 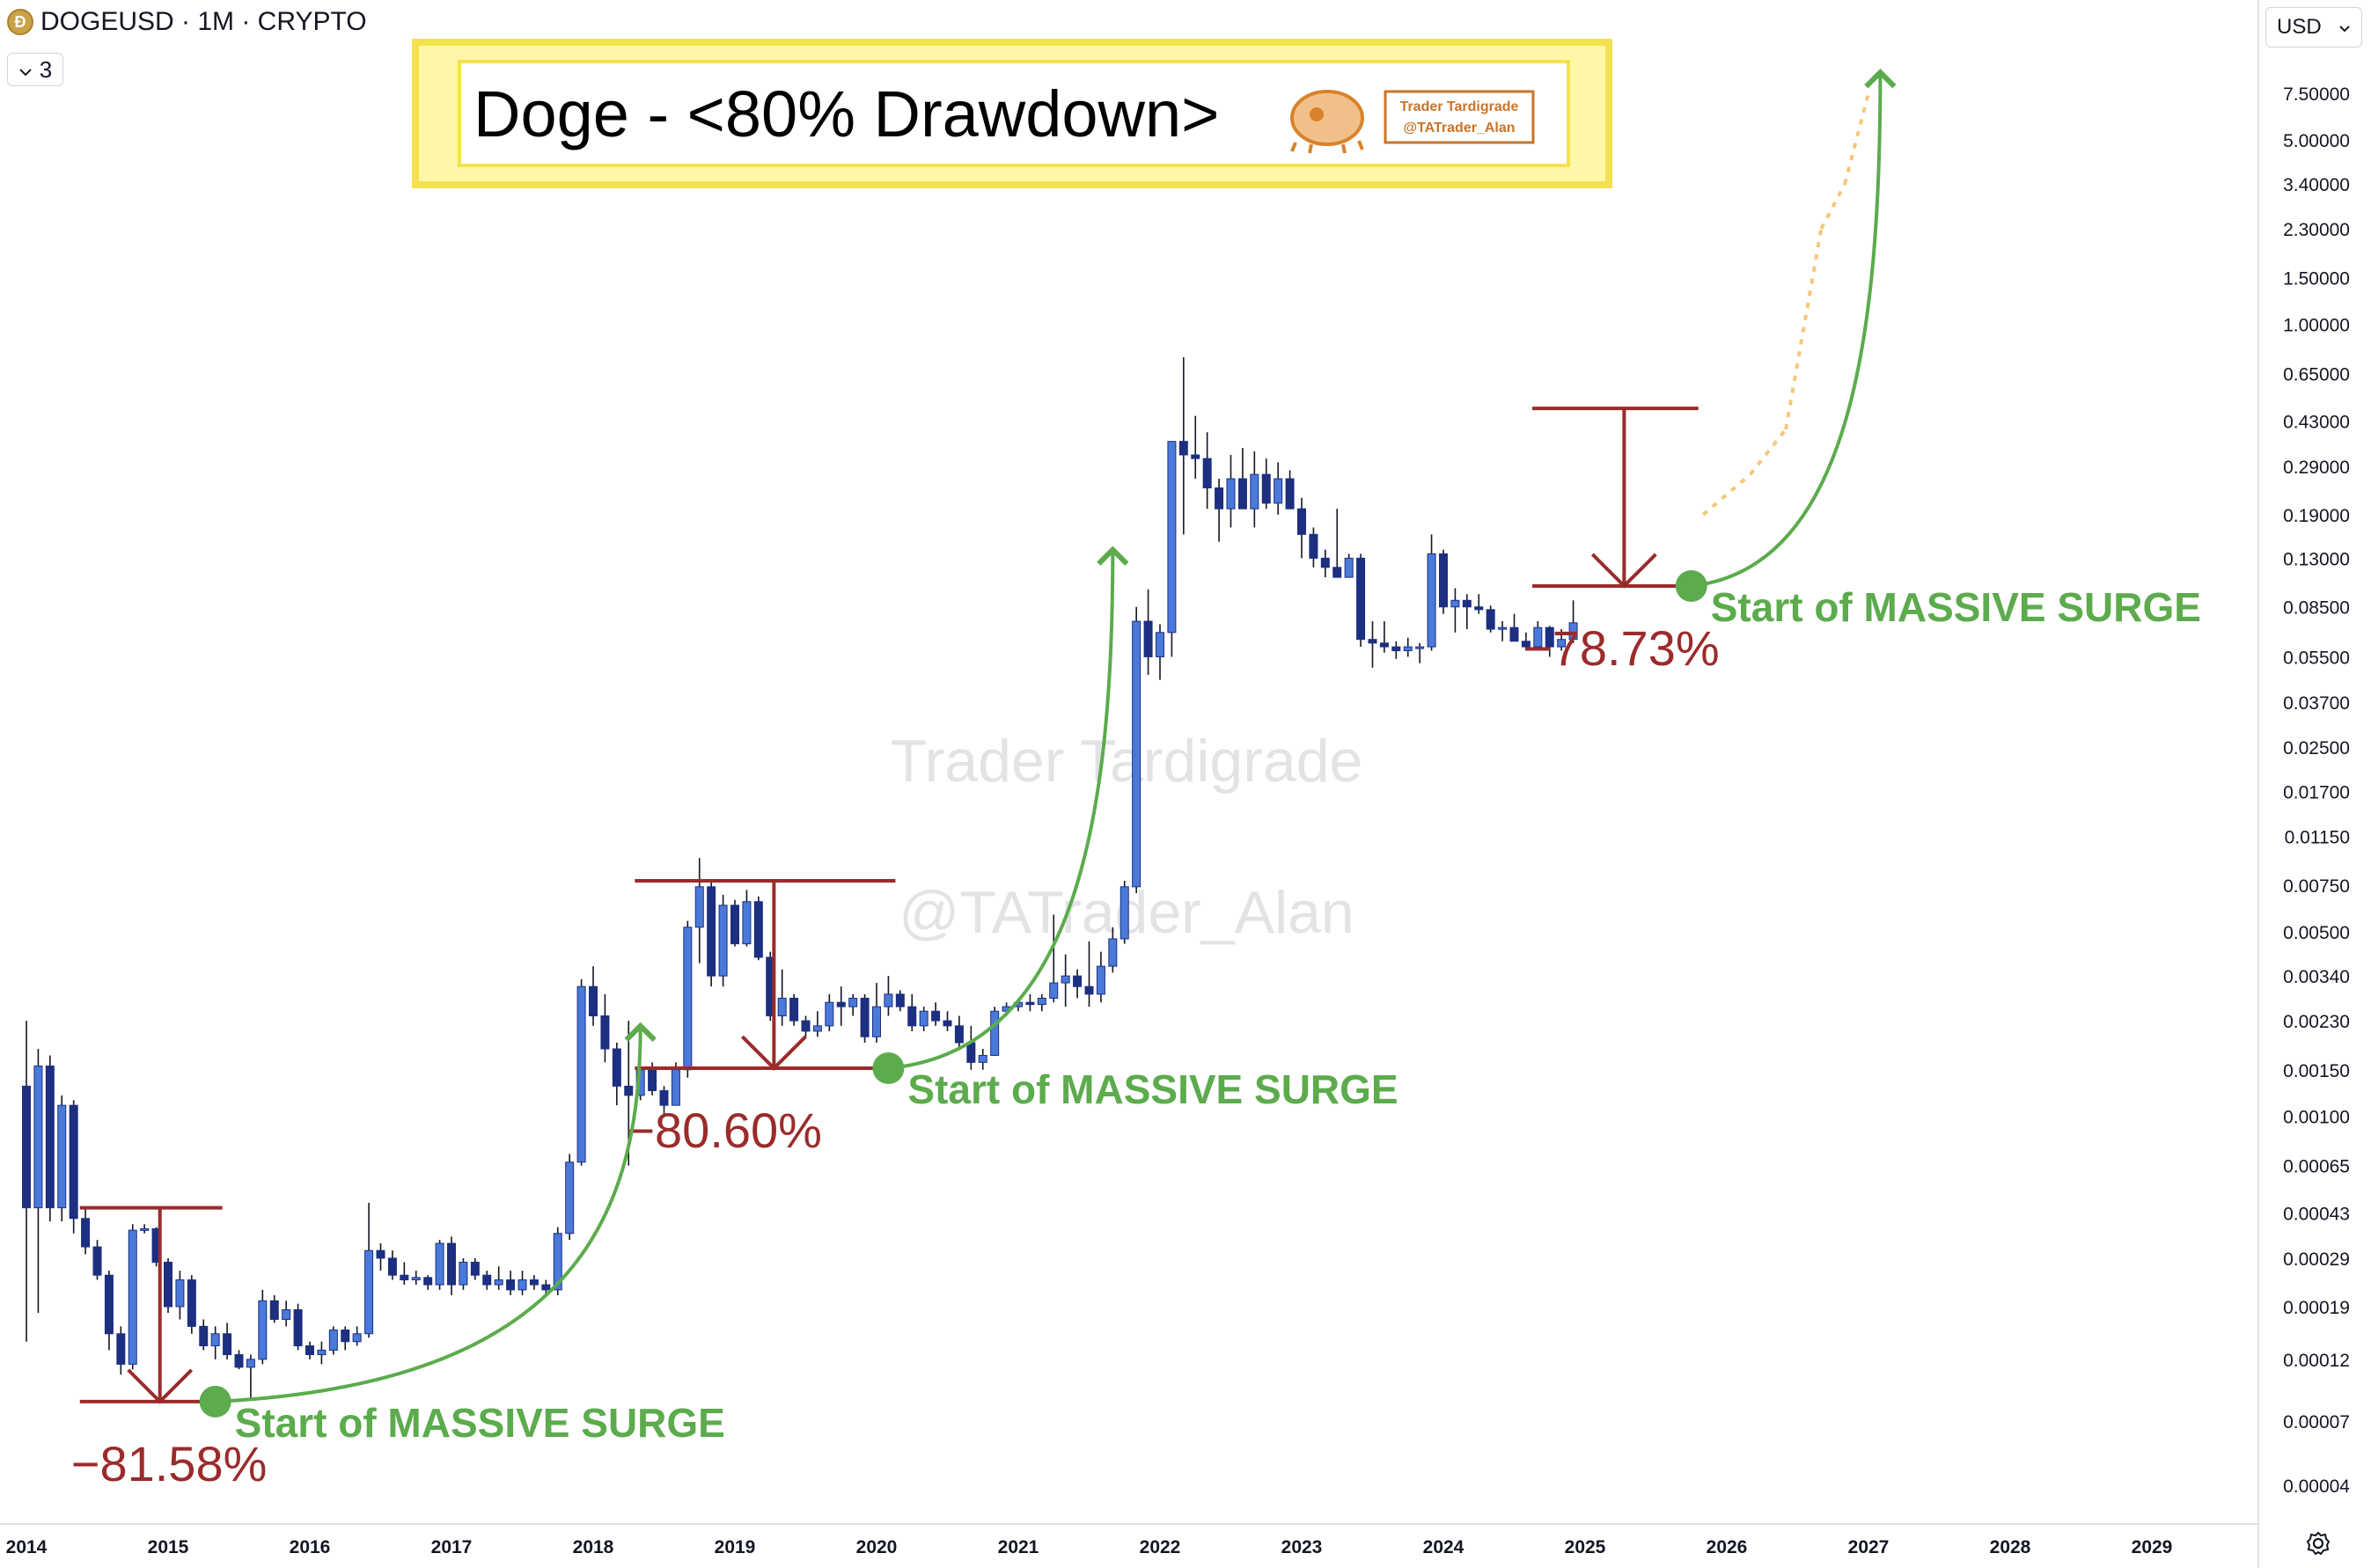 What do you see at coordinates (2313, 28) in the screenshot?
I see `currency-select: USD` at bounding box center [2313, 28].